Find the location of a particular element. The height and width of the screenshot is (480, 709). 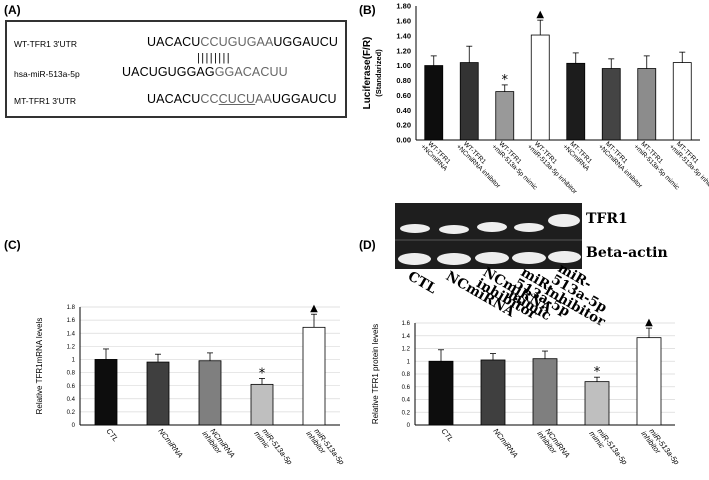

blot-row-label-beta-actin: Beta-actin is located at coordinates (627, 253).